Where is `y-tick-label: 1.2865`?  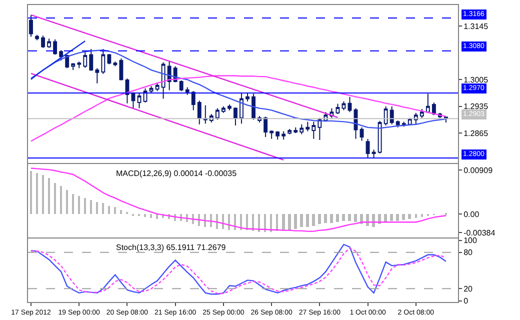 y-tick-label: 1.2865 is located at coordinates (476, 133).